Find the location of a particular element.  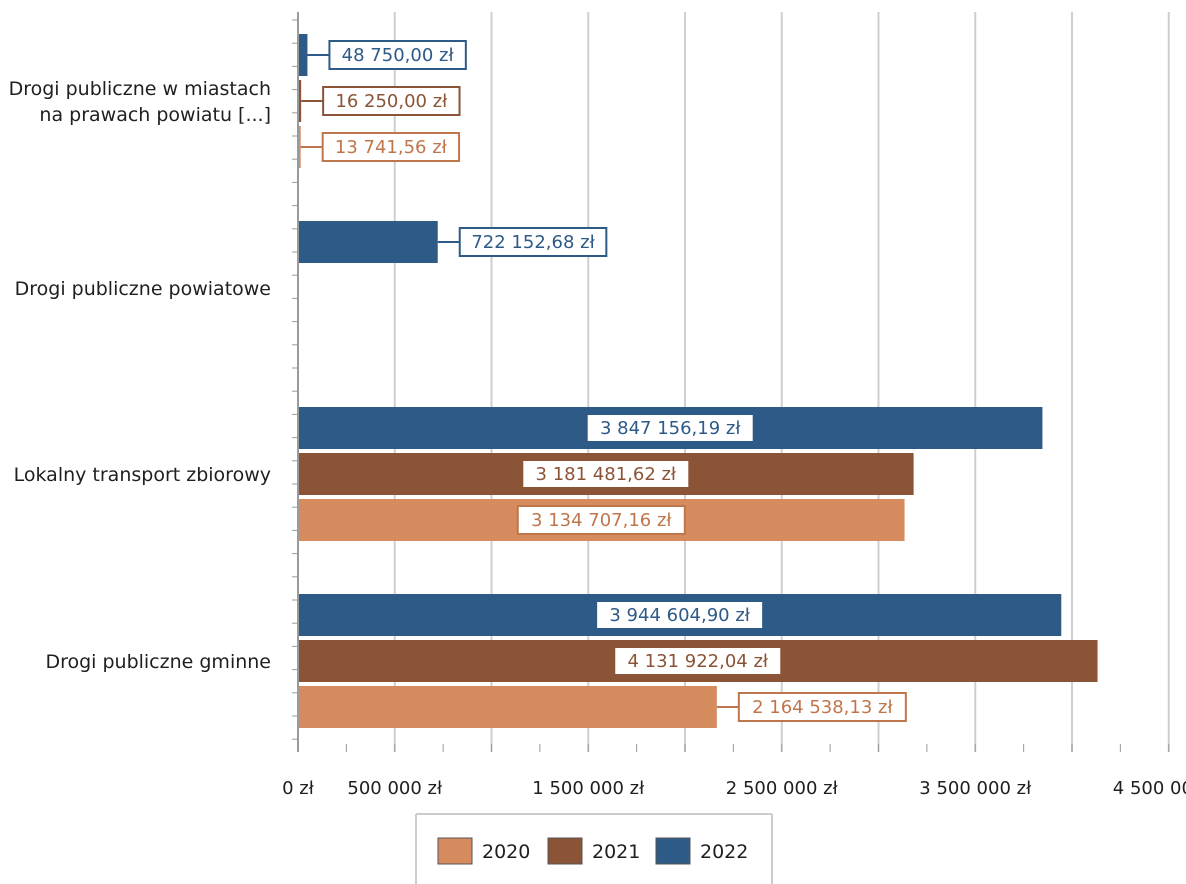

data-label: 13 741,56 zł is located at coordinates (391, 147).